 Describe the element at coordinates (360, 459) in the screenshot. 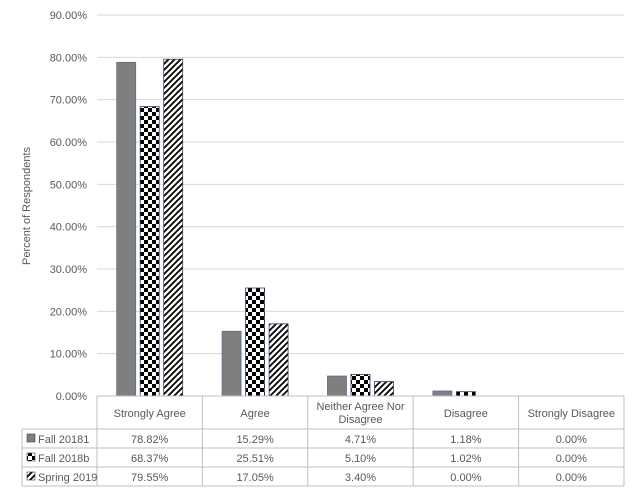

I see `data-label: 5.10%` at that location.